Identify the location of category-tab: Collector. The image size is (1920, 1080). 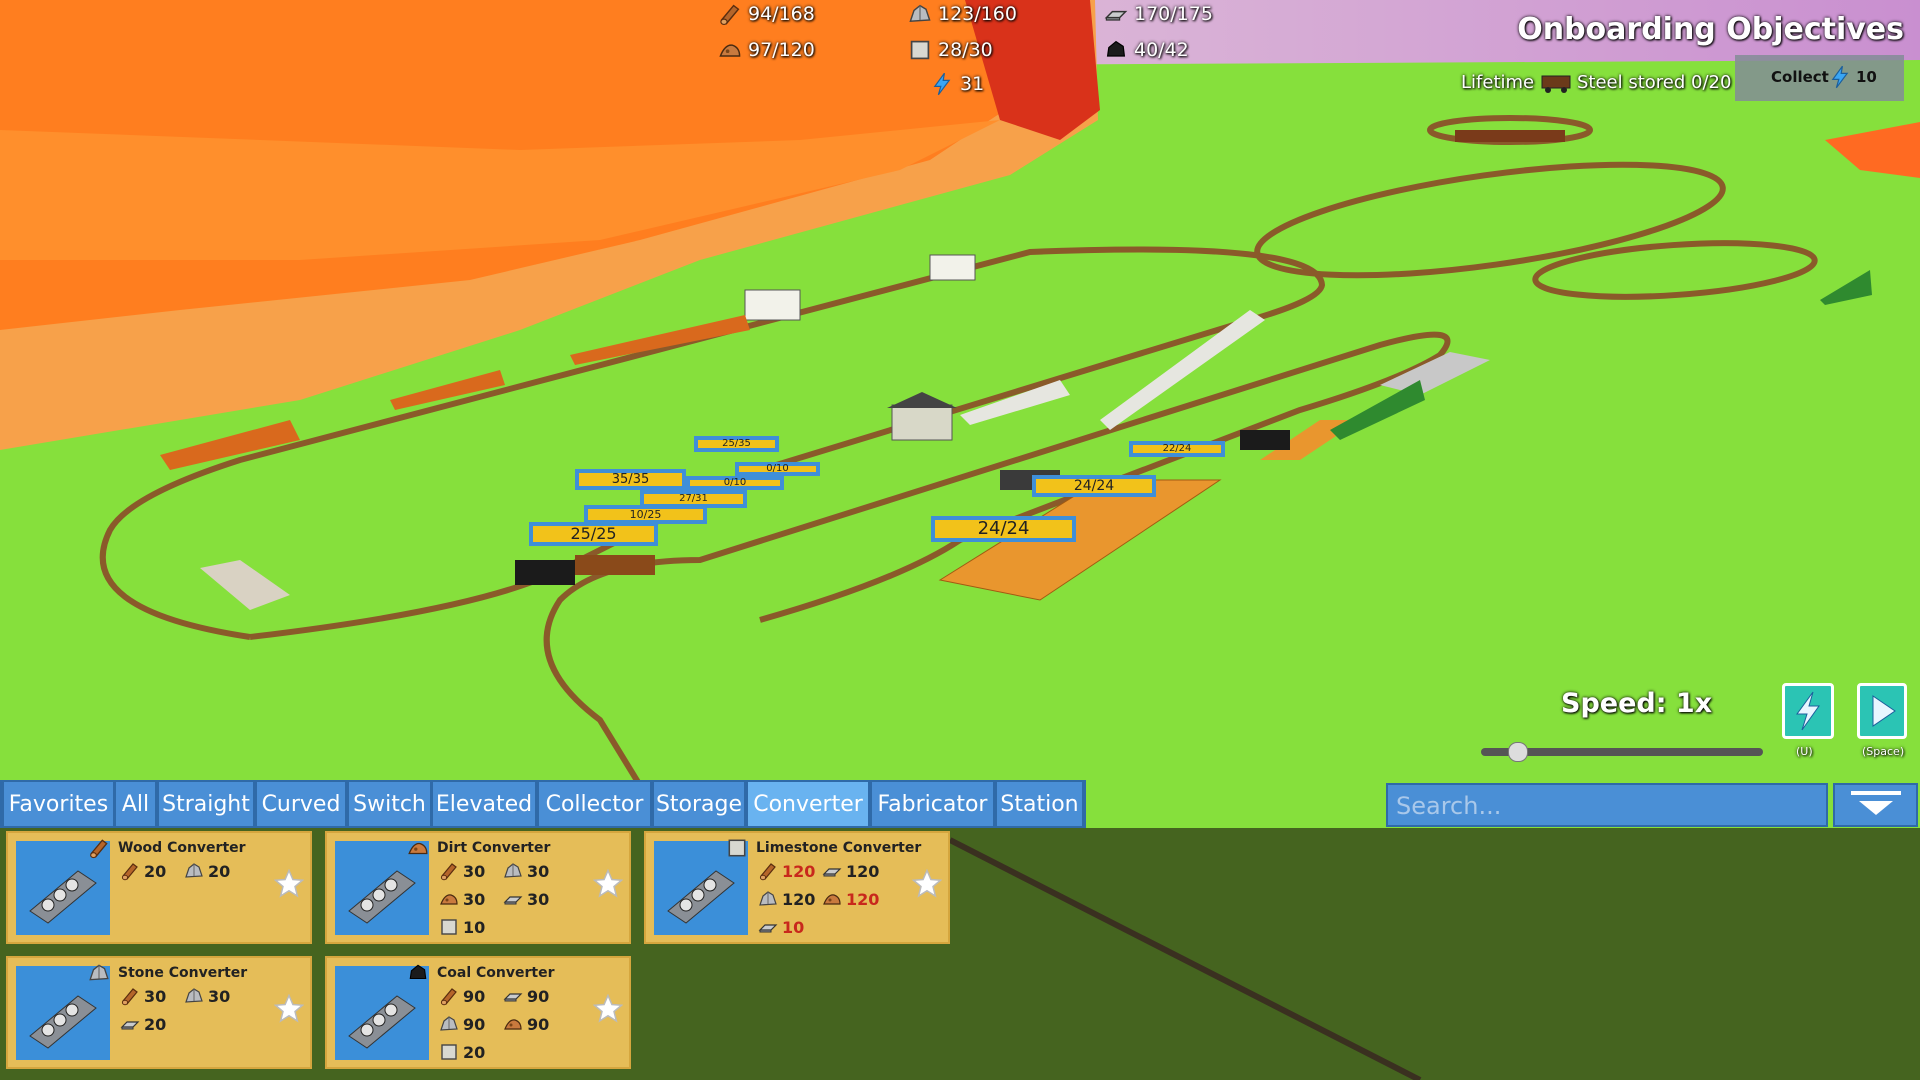
(595, 804).